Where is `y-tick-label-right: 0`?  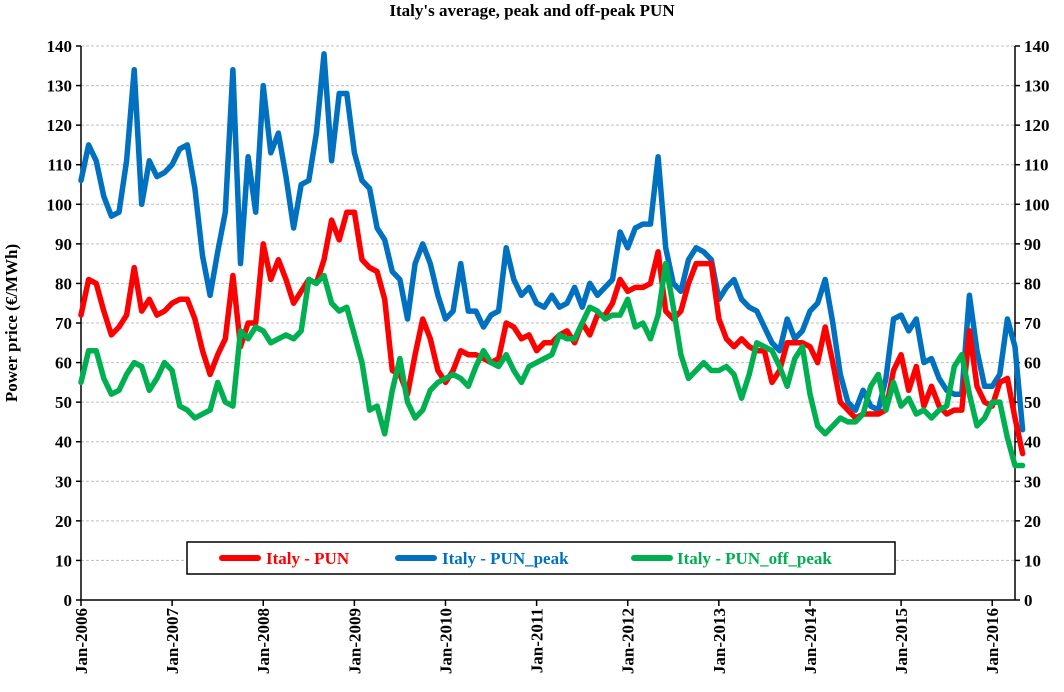
y-tick-label-right: 0 is located at coordinates (1028, 600).